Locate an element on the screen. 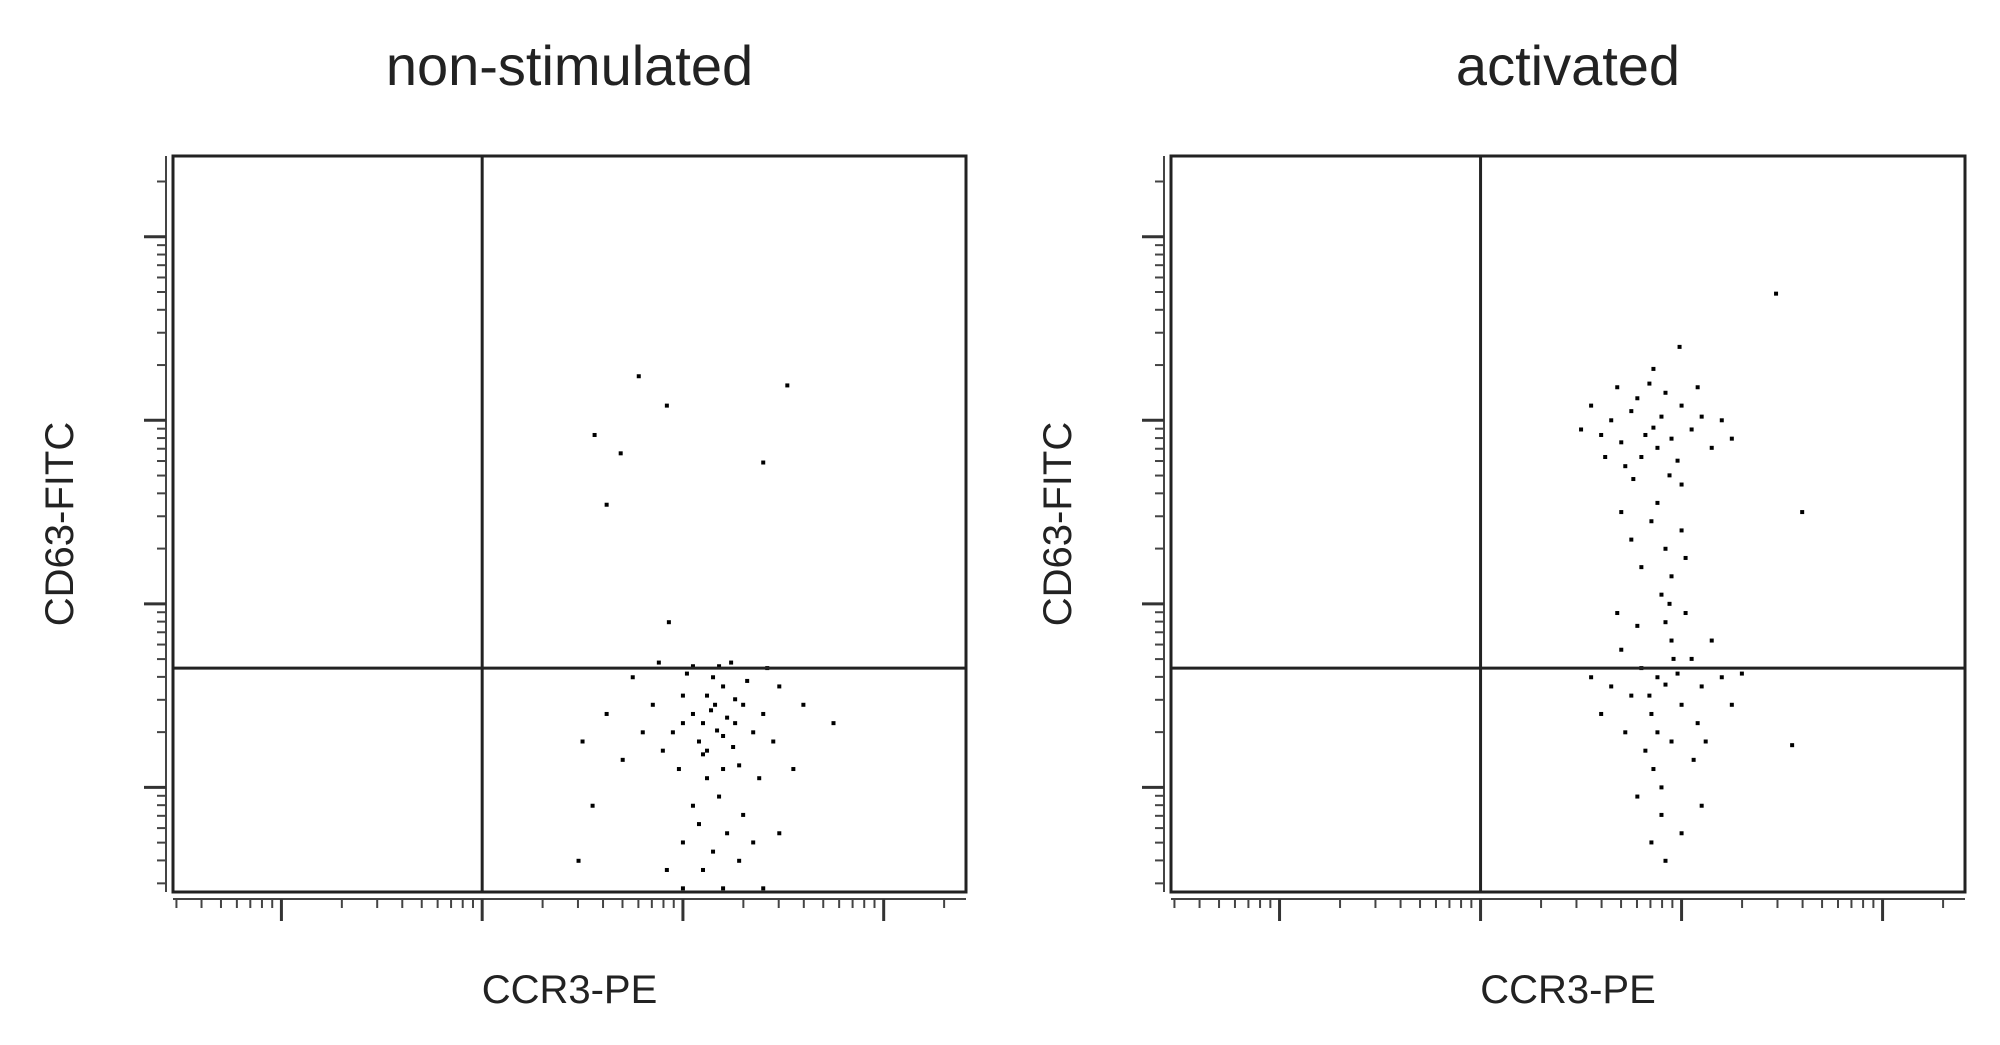 This screenshot has width=2000, height=1045. panel-title: non-stimulated is located at coordinates (569, 65).